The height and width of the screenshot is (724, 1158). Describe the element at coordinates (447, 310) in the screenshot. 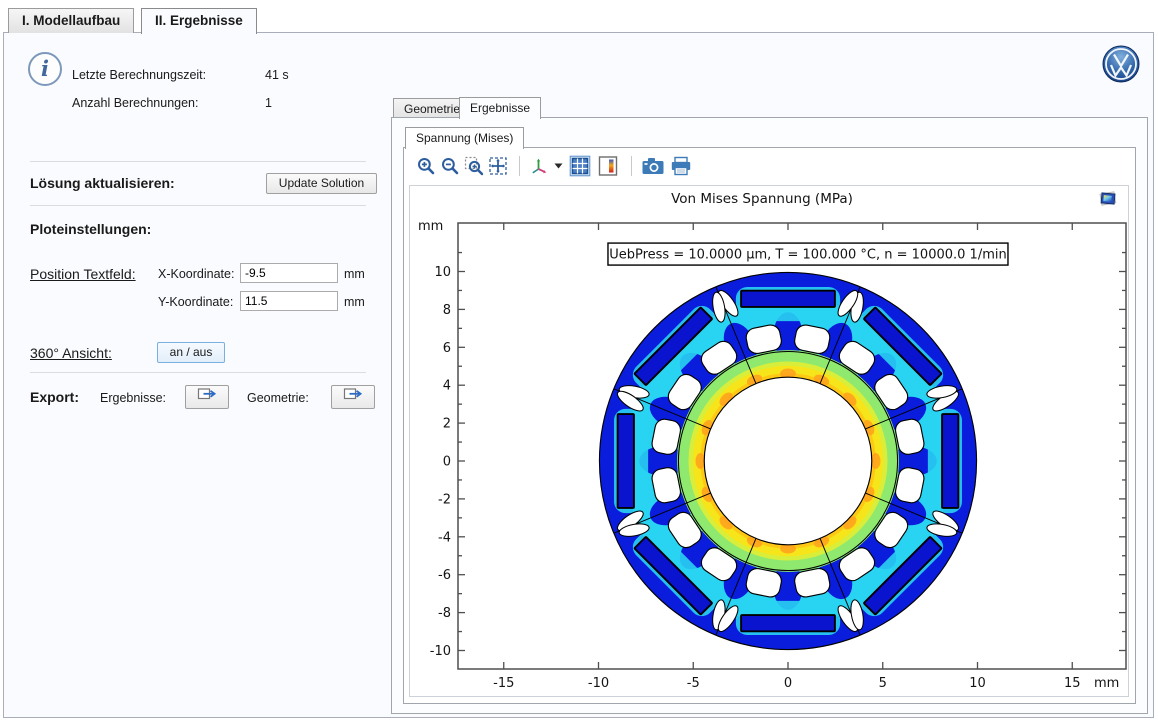

I see `svg-text: 8` at that location.